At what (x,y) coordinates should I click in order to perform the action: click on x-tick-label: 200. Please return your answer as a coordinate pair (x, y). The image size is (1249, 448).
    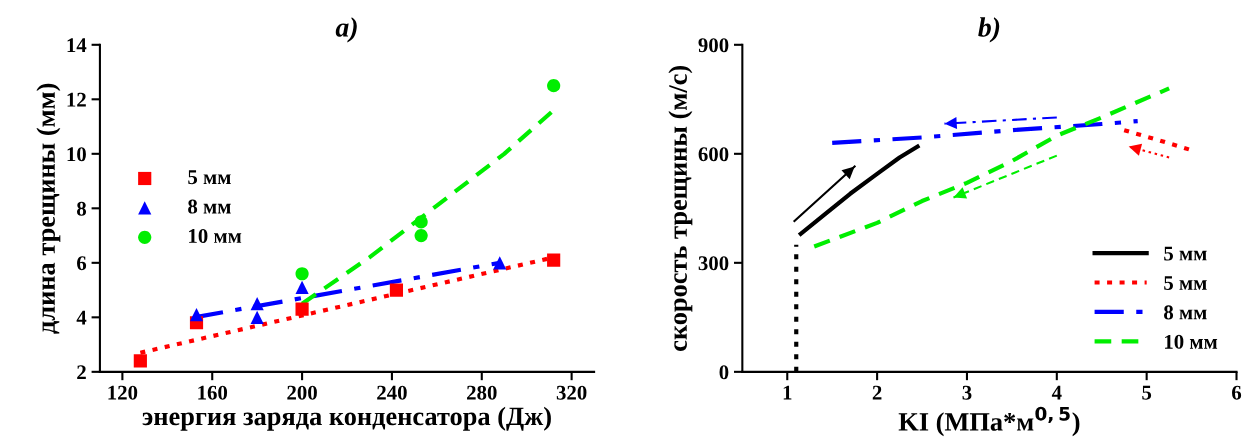
    Looking at the image, I should click on (302, 392).